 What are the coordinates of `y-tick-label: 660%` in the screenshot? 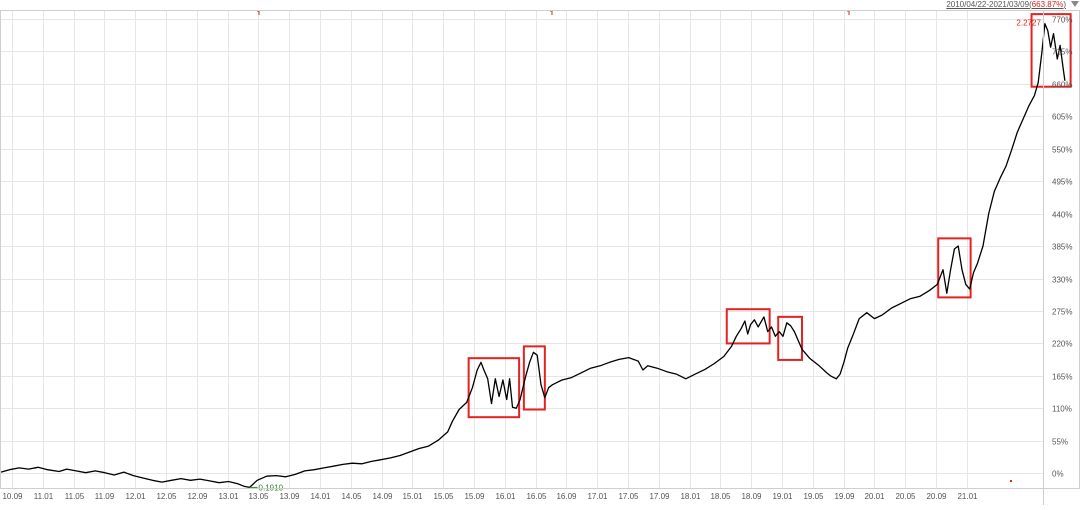 It's located at (1062, 85).